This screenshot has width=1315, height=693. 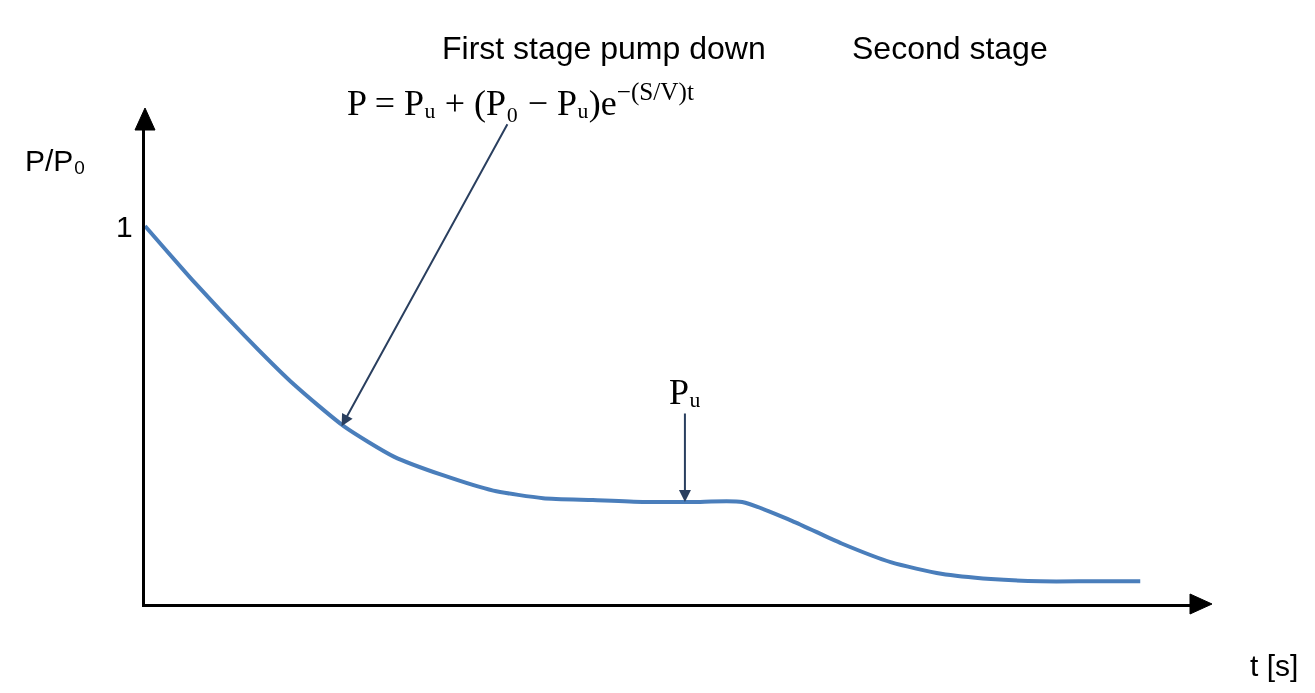 I want to click on text: First stage pump down, so click(x=604, y=48).